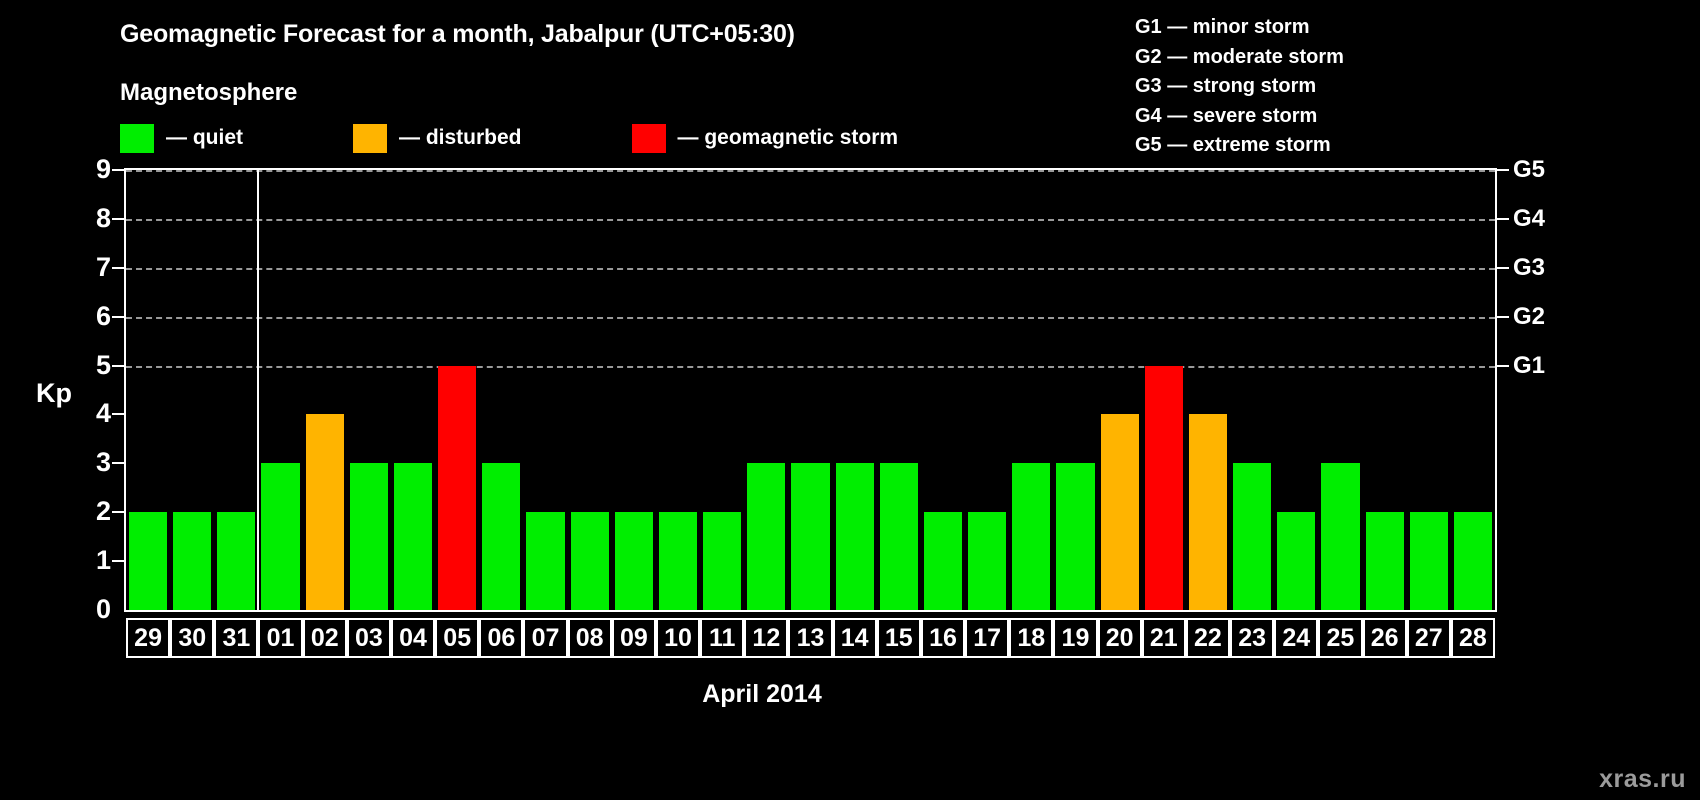  I want to click on legend-item-label: — disturbed, so click(460, 137).